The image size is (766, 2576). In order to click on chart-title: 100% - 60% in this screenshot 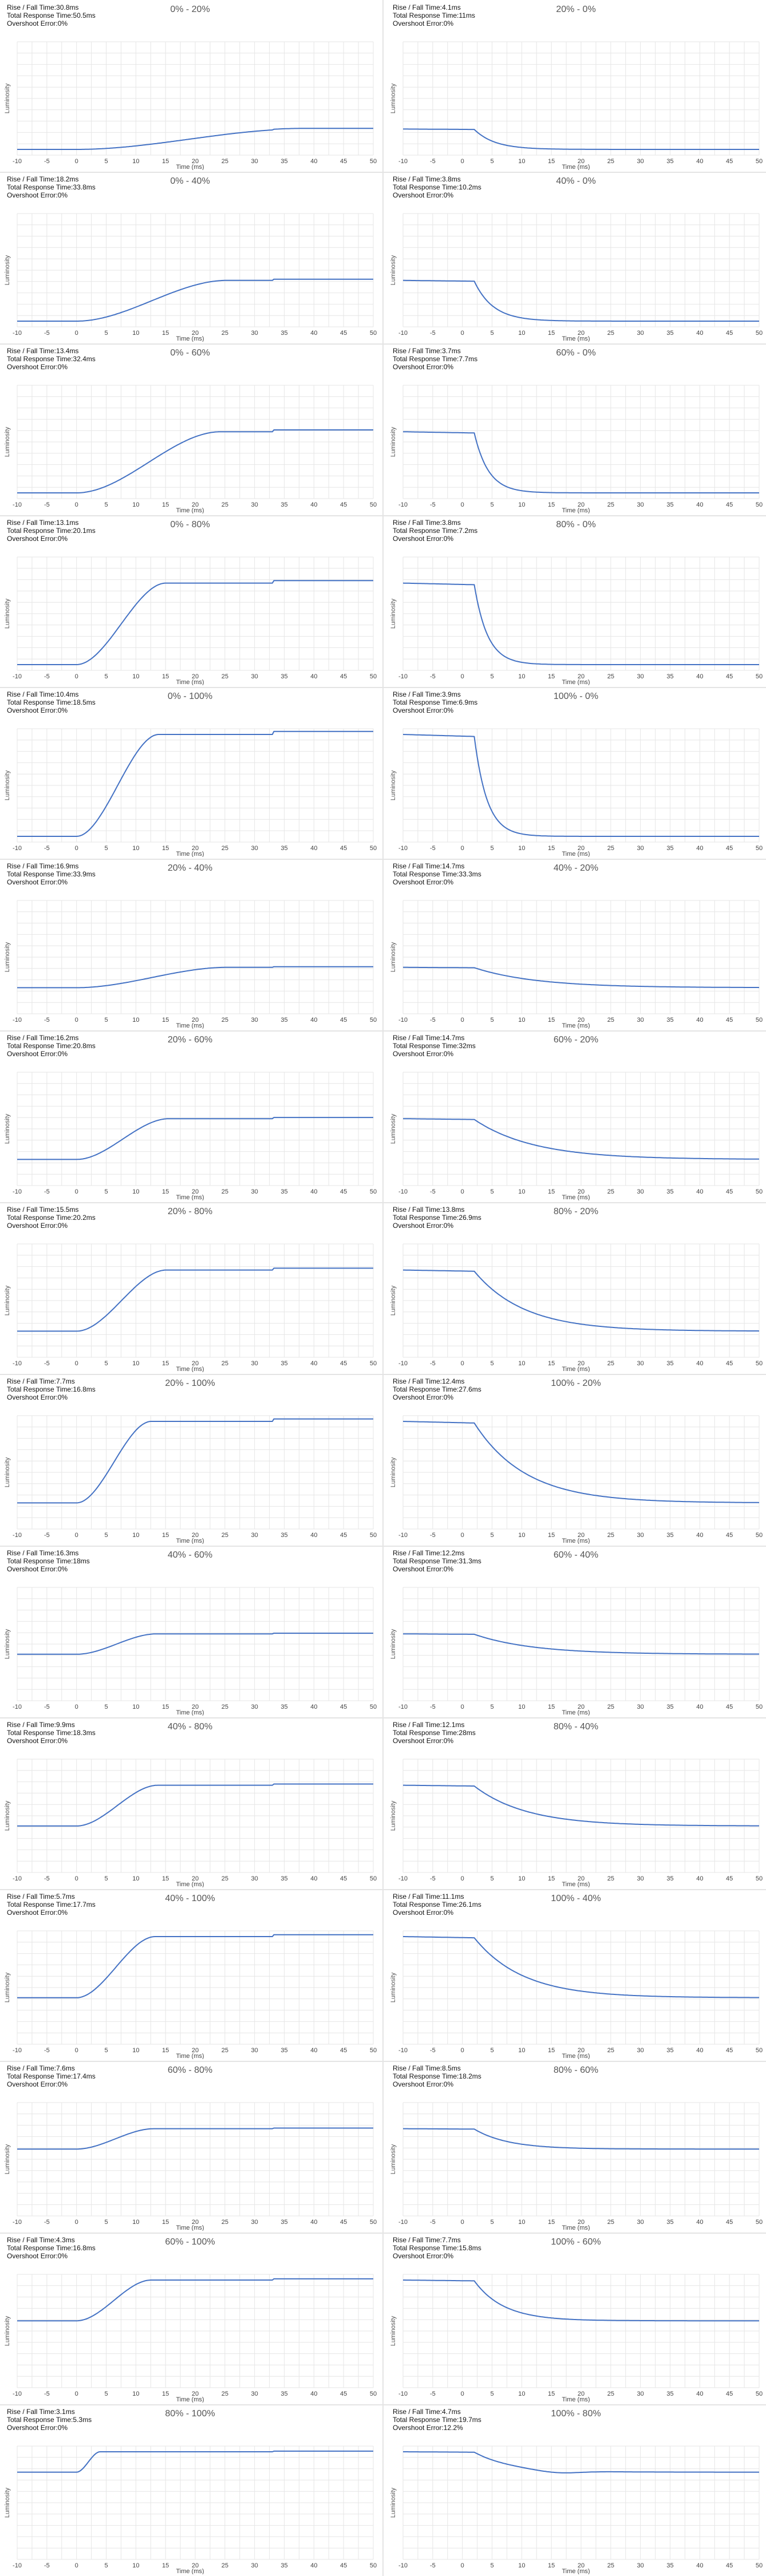, I will do `click(576, 2242)`.